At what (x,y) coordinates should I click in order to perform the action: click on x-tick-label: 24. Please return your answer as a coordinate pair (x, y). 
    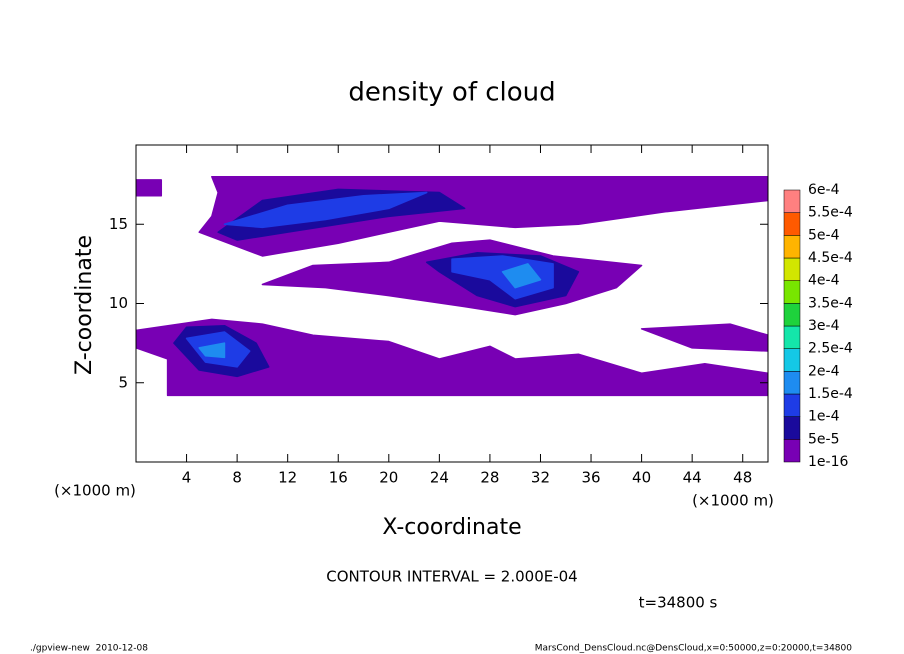
    Looking at the image, I should click on (439, 478).